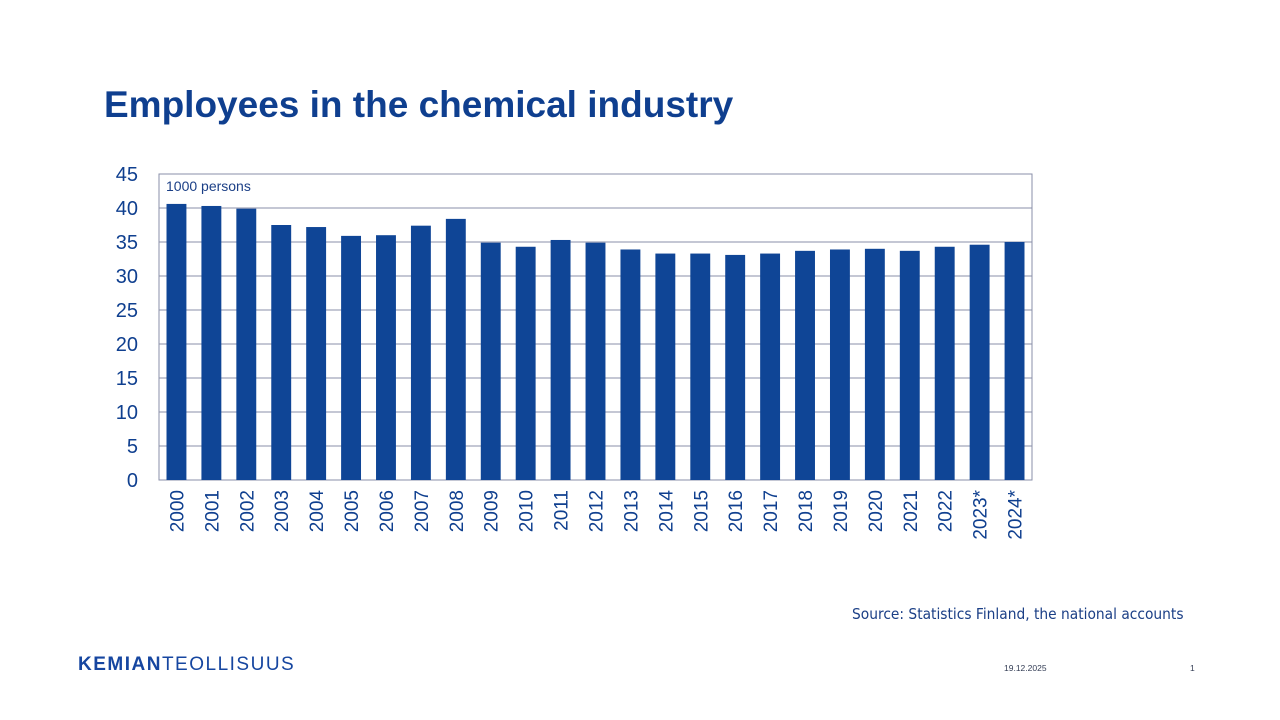 The width and height of the screenshot is (1280, 720). I want to click on y-tick-label: 10, so click(127, 413).